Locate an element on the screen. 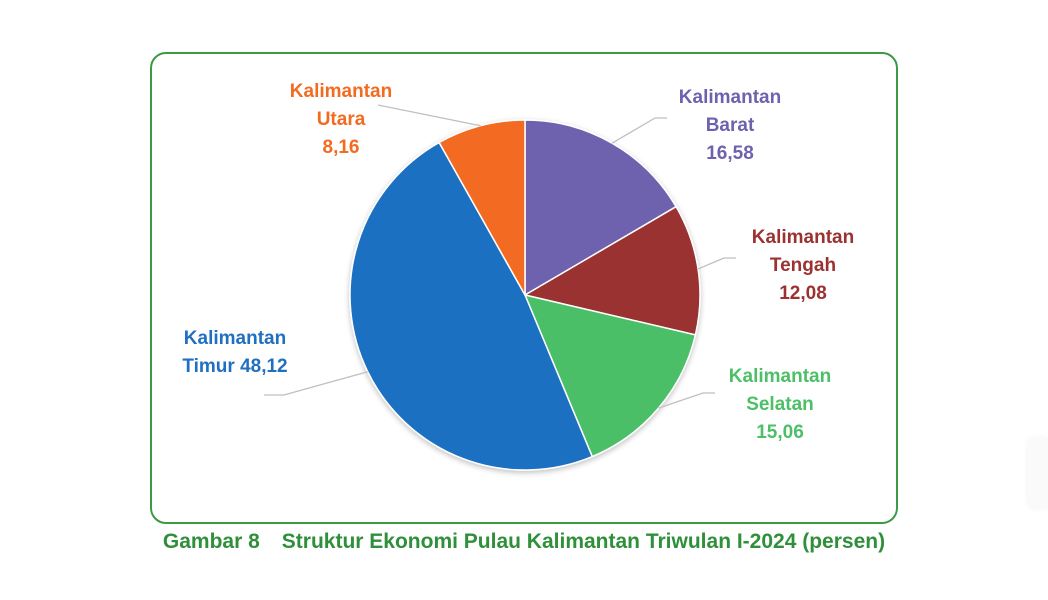 The height and width of the screenshot is (600, 1048). slice-label-line: Barat is located at coordinates (730, 125).